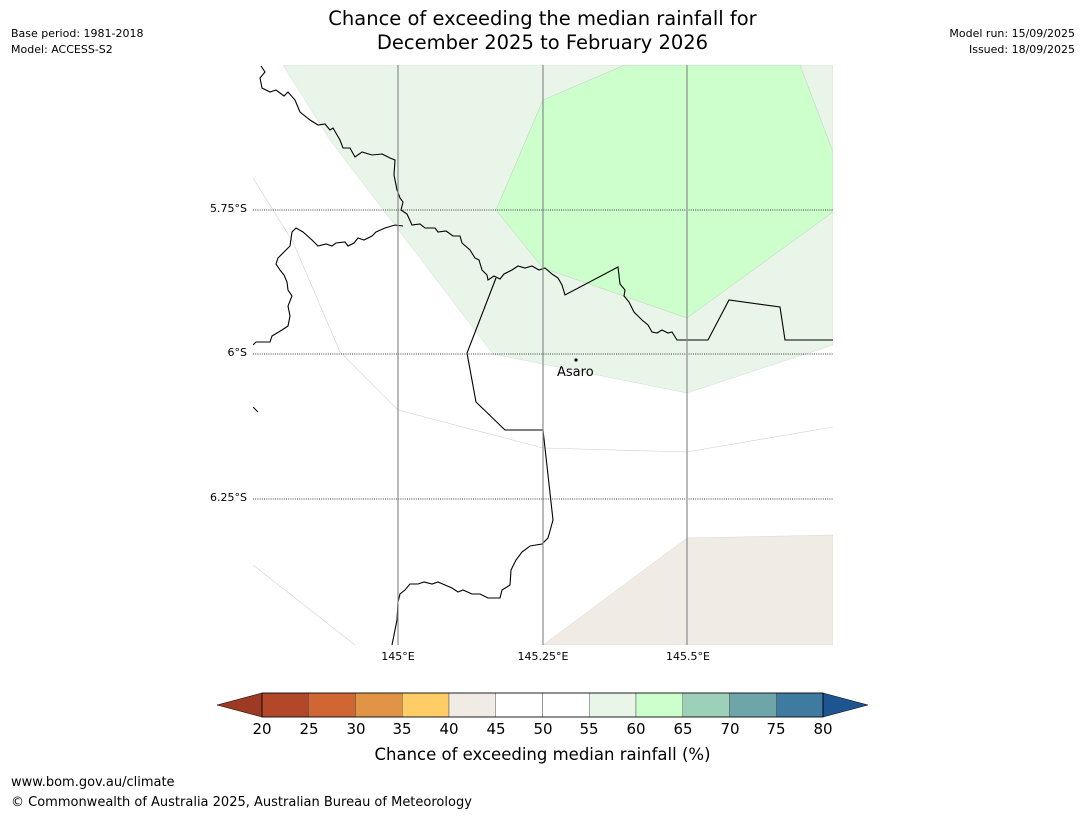 Image resolution: width=1085 pixels, height=816 pixels. Describe the element at coordinates (93, 782) in the screenshot. I see `footer-url: www.bom.gov.au/climate` at that location.